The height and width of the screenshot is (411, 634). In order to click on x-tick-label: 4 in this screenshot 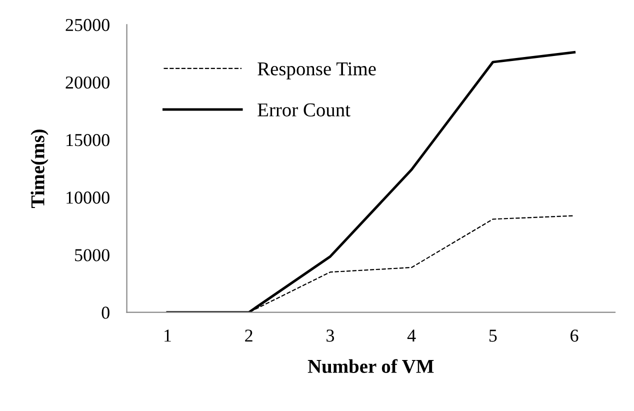, I will do `click(411, 336)`.